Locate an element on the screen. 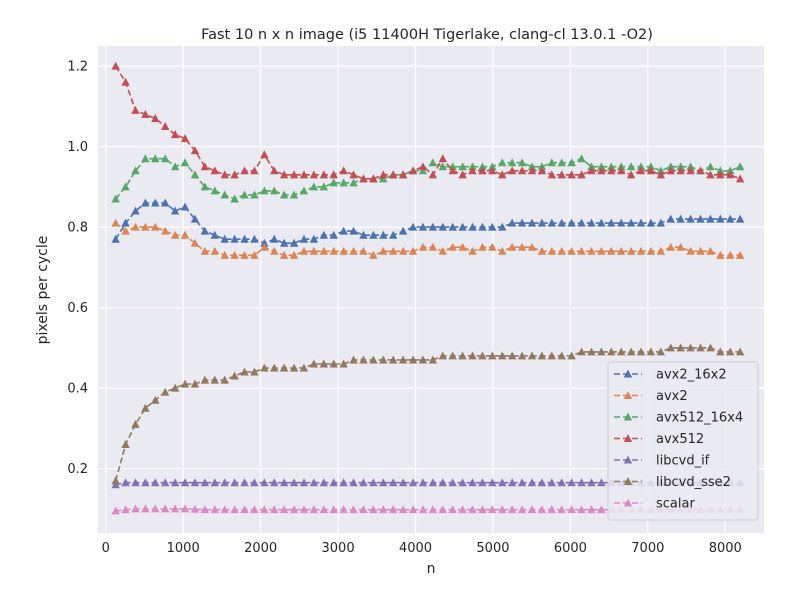 This screenshot has height=610, width=788. legend-entry: scalar is located at coordinates (654, 504).